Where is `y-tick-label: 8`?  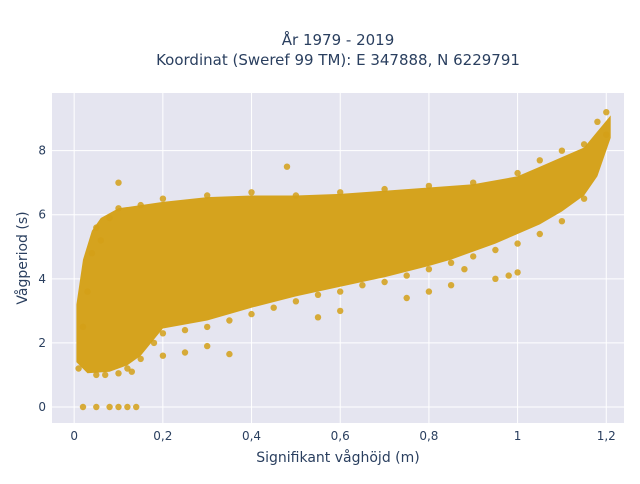 y-tick-label: 8 is located at coordinates (42, 151).